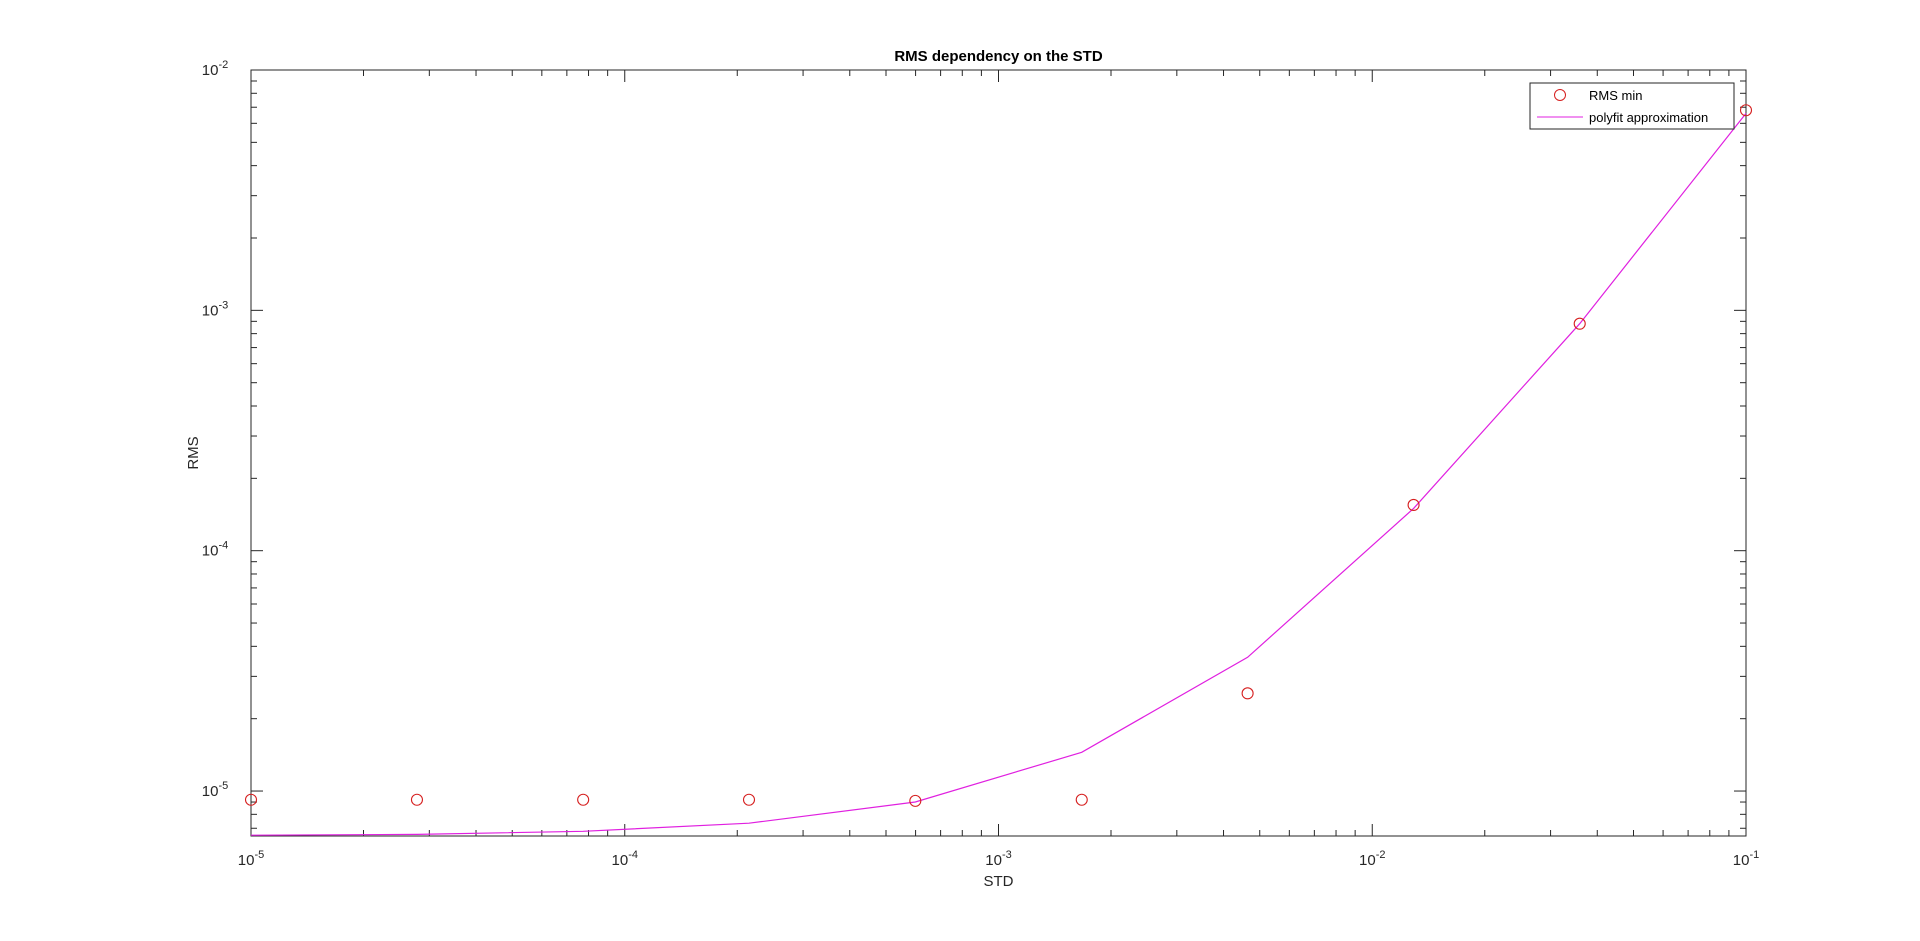  I want to click on x-tick-labels: 10⁻⁵ 10⁻⁴ 10⁻³ 10⁻² 10⁻¹, so click(998, 859).